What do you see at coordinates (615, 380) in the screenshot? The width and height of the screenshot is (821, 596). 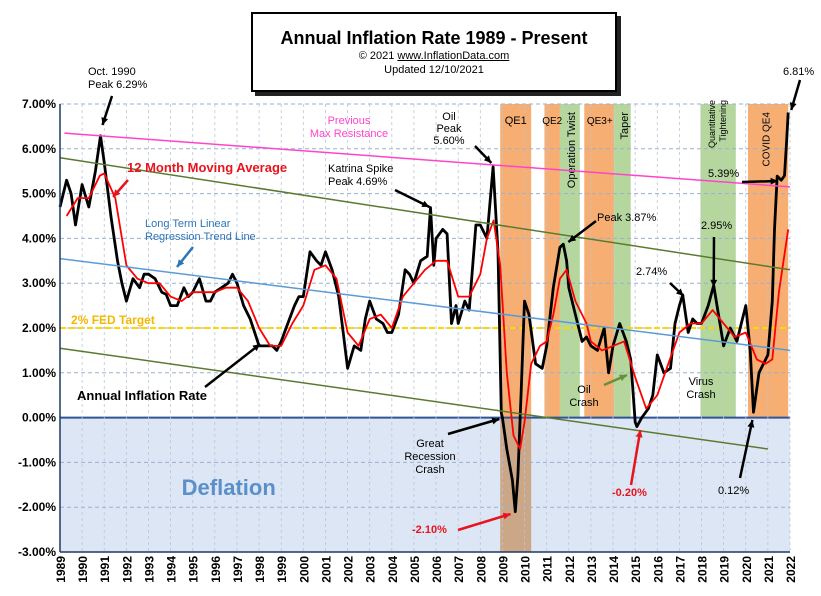 I see `arrow-oil-crash` at bounding box center [615, 380].